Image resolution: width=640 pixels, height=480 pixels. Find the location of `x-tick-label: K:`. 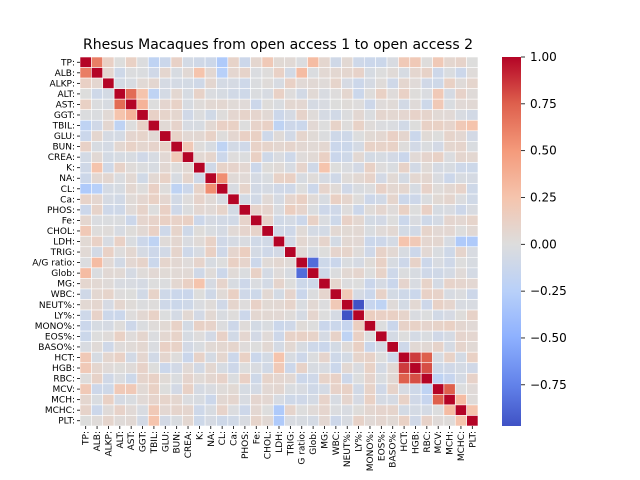

x-tick-label: K: is located at coordinates (200, 435).